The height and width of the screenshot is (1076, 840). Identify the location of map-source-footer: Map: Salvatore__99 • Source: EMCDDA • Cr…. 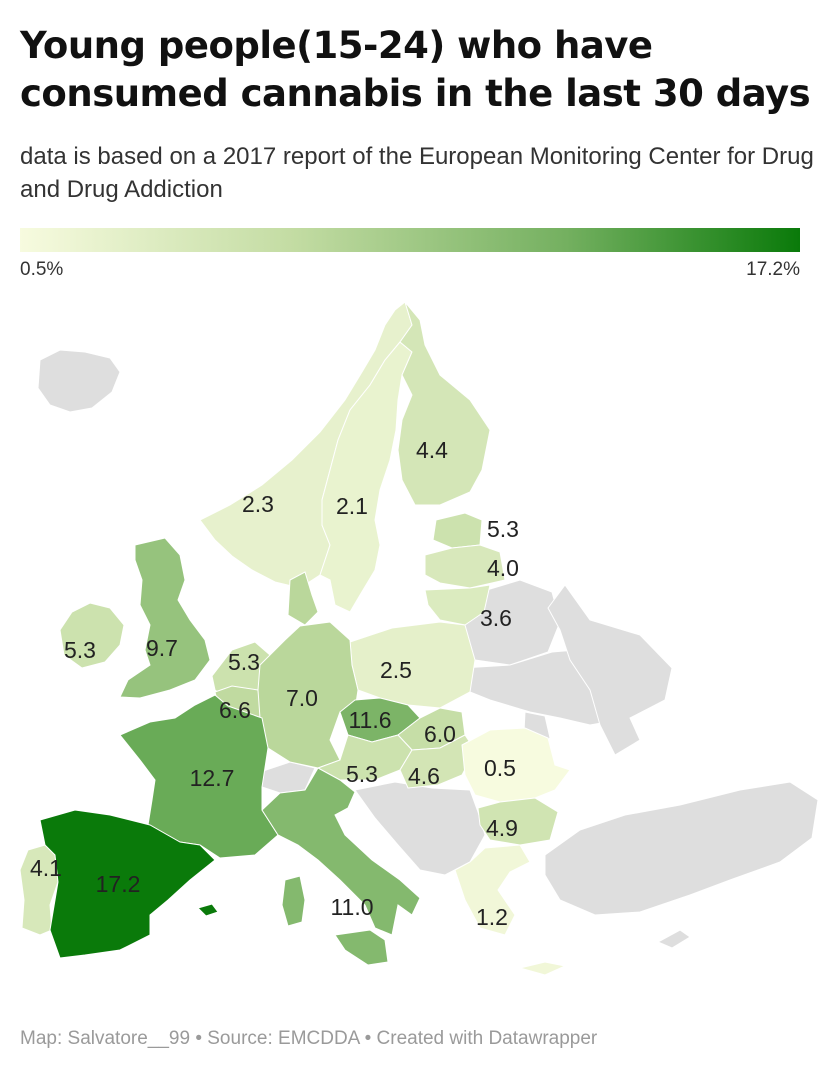
(309, 1038).